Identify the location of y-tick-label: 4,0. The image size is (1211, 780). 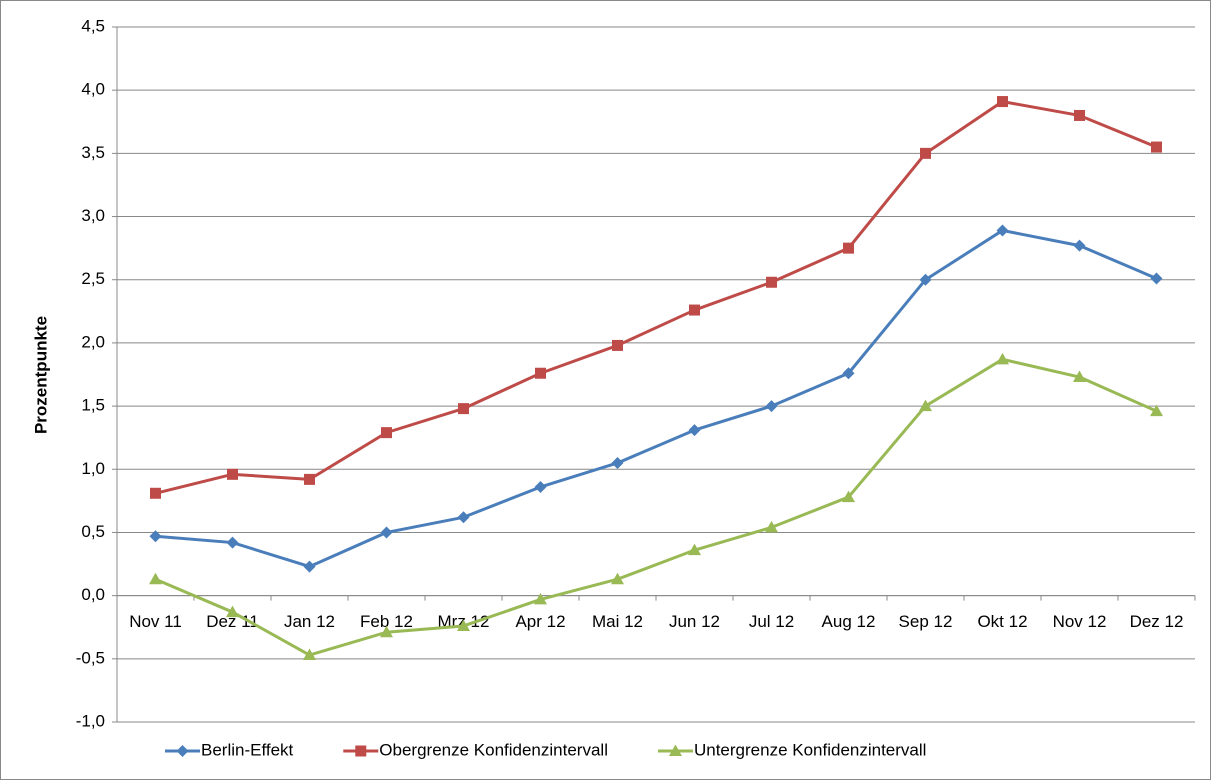
(93, 89).